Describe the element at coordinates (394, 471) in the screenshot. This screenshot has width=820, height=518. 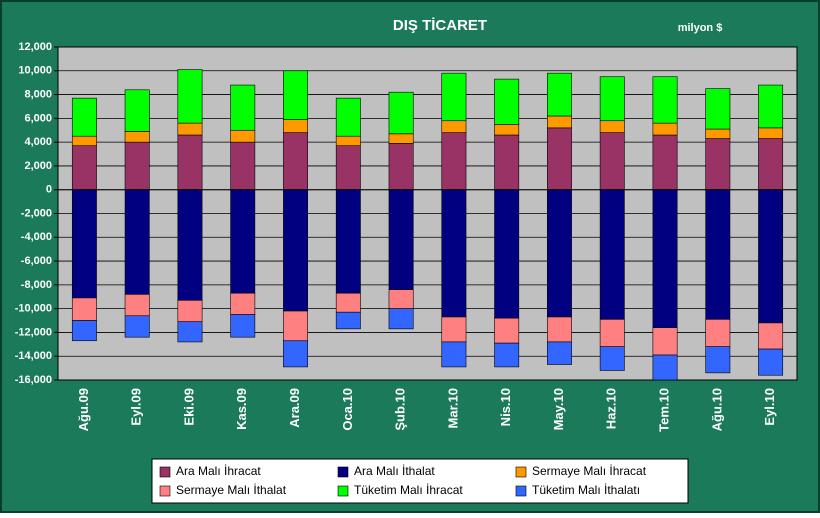
I see `legend-label: Ara Malı İthalat` at that location.